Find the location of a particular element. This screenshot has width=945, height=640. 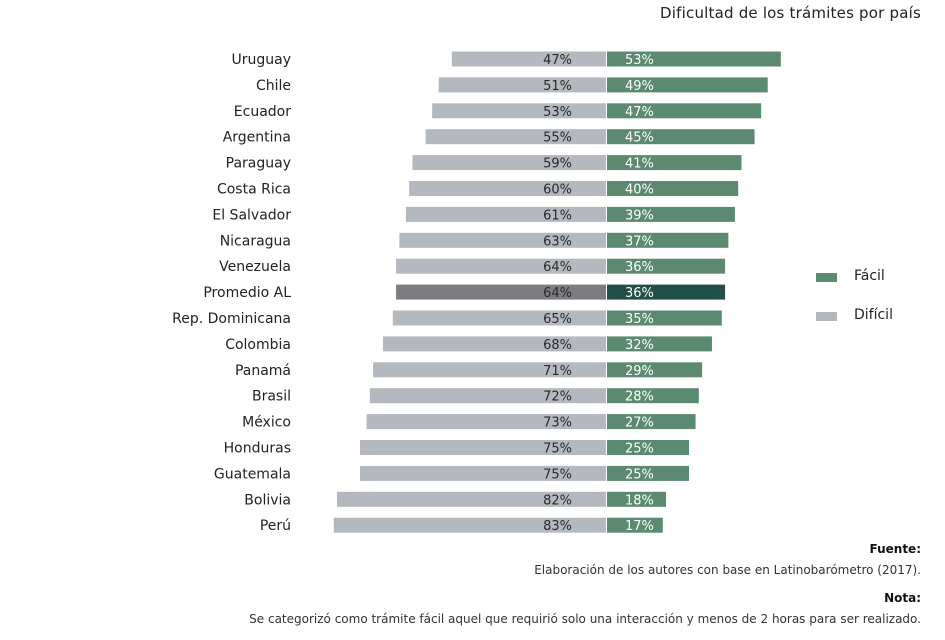

bar-dificil-rep-dominicana is located at coordinates (499, 318).